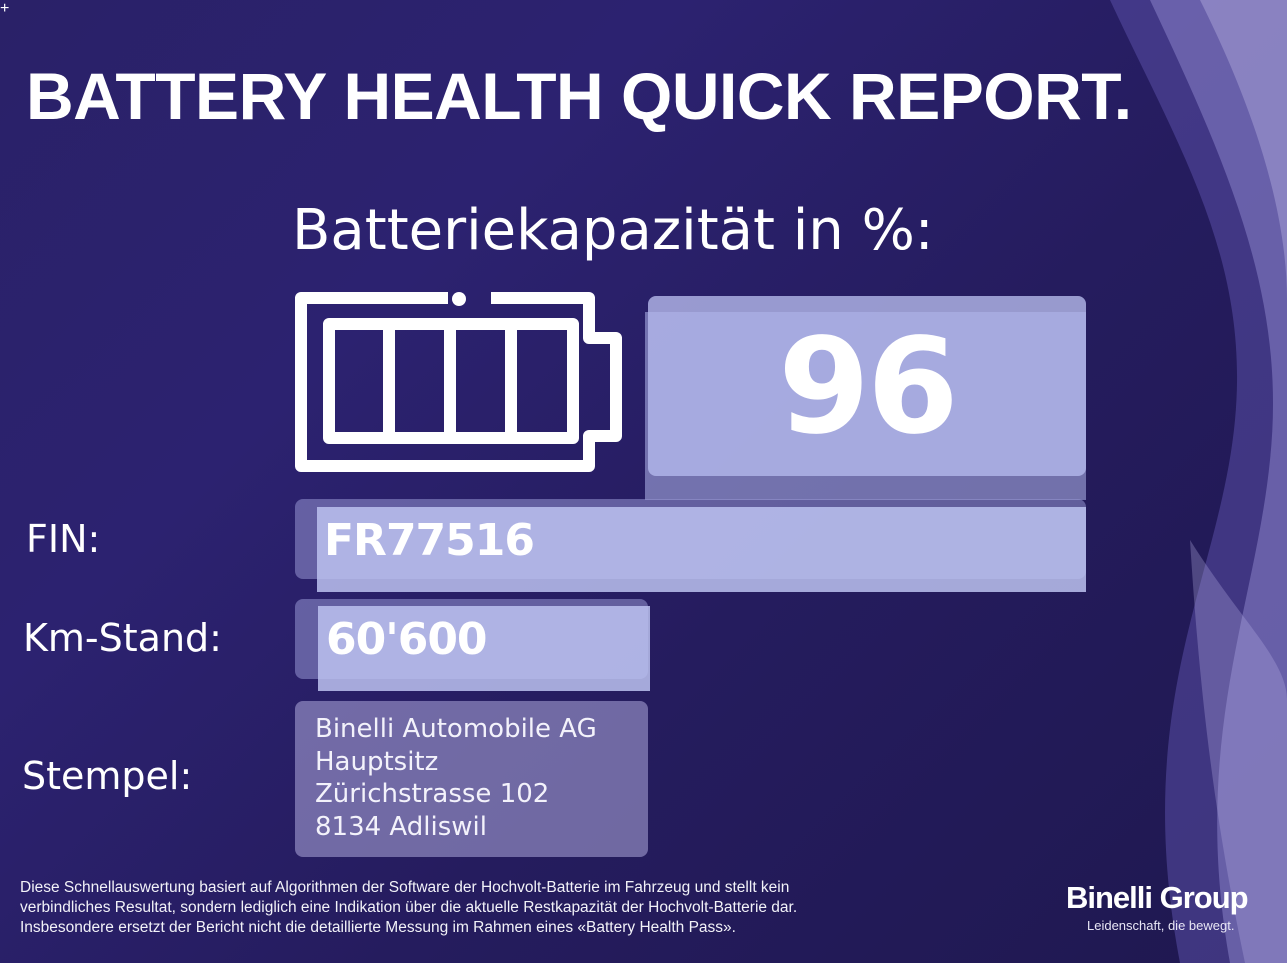 This screenshot has width=1287, height=963. What do you see at coordinates (456, 729) in the screenshot?
I see `stamp-line-company: Binelli Automobile AG` at bounding box center [456, 729].